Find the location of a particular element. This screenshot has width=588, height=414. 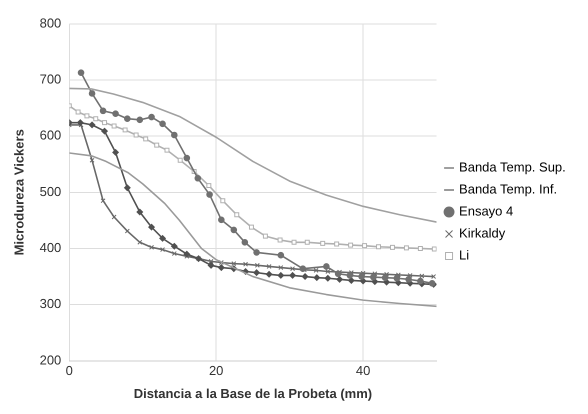

legend-label: Ensayo 4 is located at coordinates (486, 211).